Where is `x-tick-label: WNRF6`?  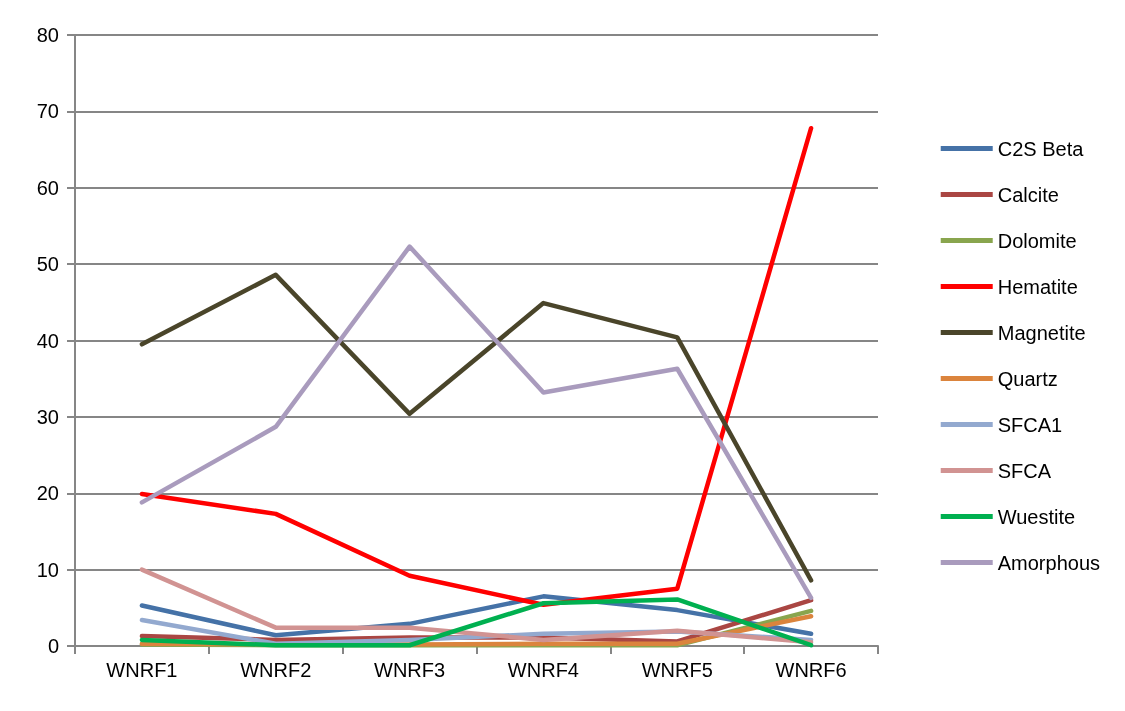
x-tick-label: WNRF6 is located at coordinates (811, 670).